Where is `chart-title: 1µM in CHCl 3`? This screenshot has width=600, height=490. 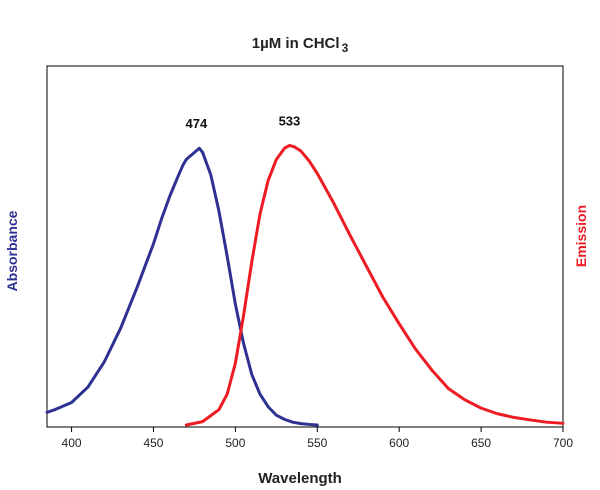 chart-title: 1µM in CHCl 3 is located at coordinates (300, 45).